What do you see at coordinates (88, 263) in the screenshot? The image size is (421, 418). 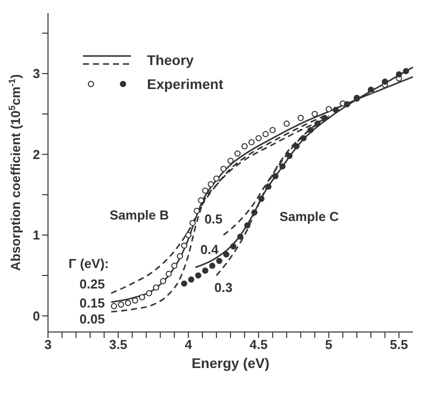 I see `annotation: Γ (eV):` at bounding box center [88, 263].